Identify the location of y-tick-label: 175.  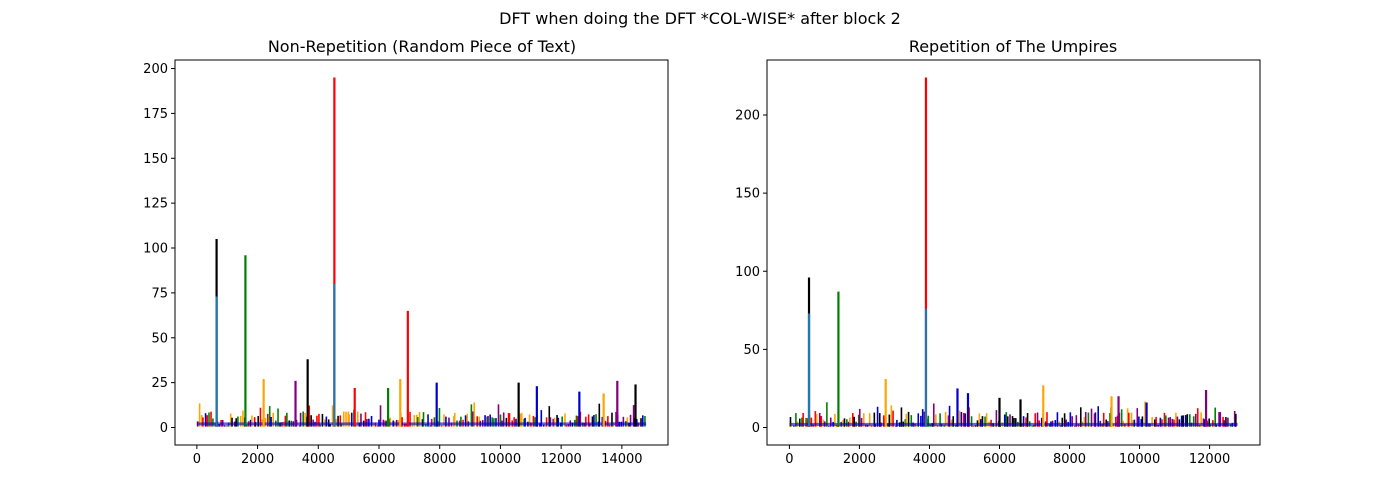
(155, 114).